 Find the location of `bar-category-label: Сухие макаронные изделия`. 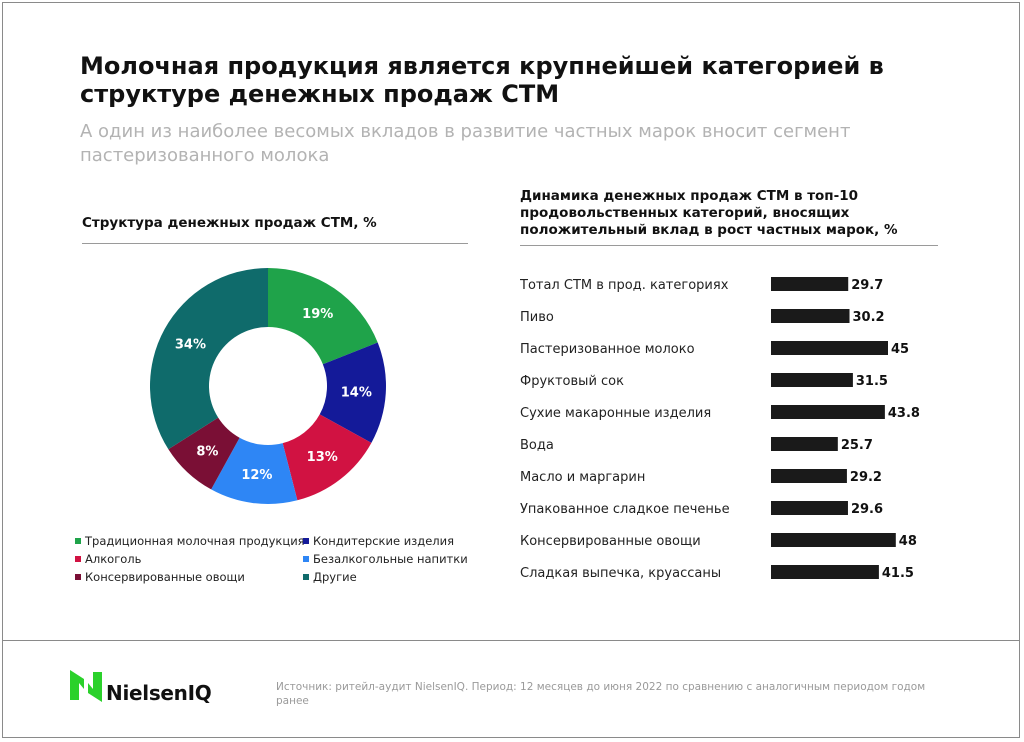

bar-category-label: Сухие макаронные изделия is located at coordinates (615, 413).